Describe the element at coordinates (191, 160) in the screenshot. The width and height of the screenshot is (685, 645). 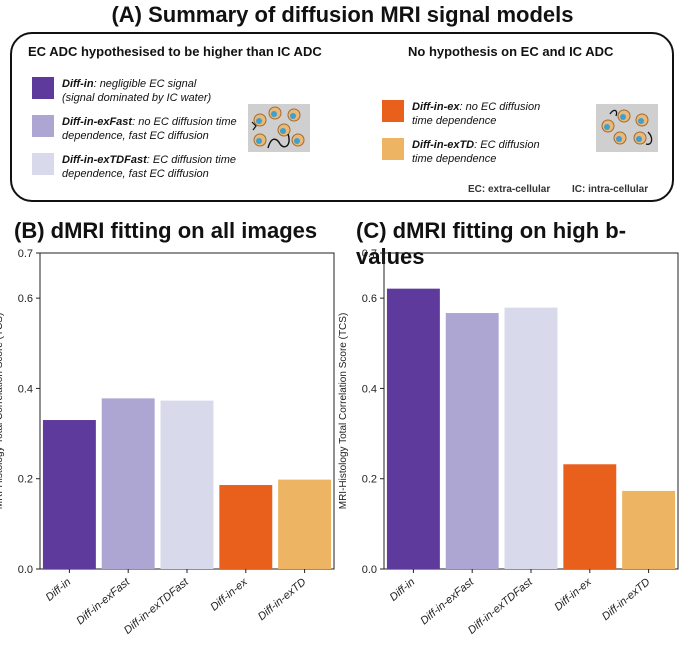
I see `legend-desc-line1: : EC diffusion time` at that location.